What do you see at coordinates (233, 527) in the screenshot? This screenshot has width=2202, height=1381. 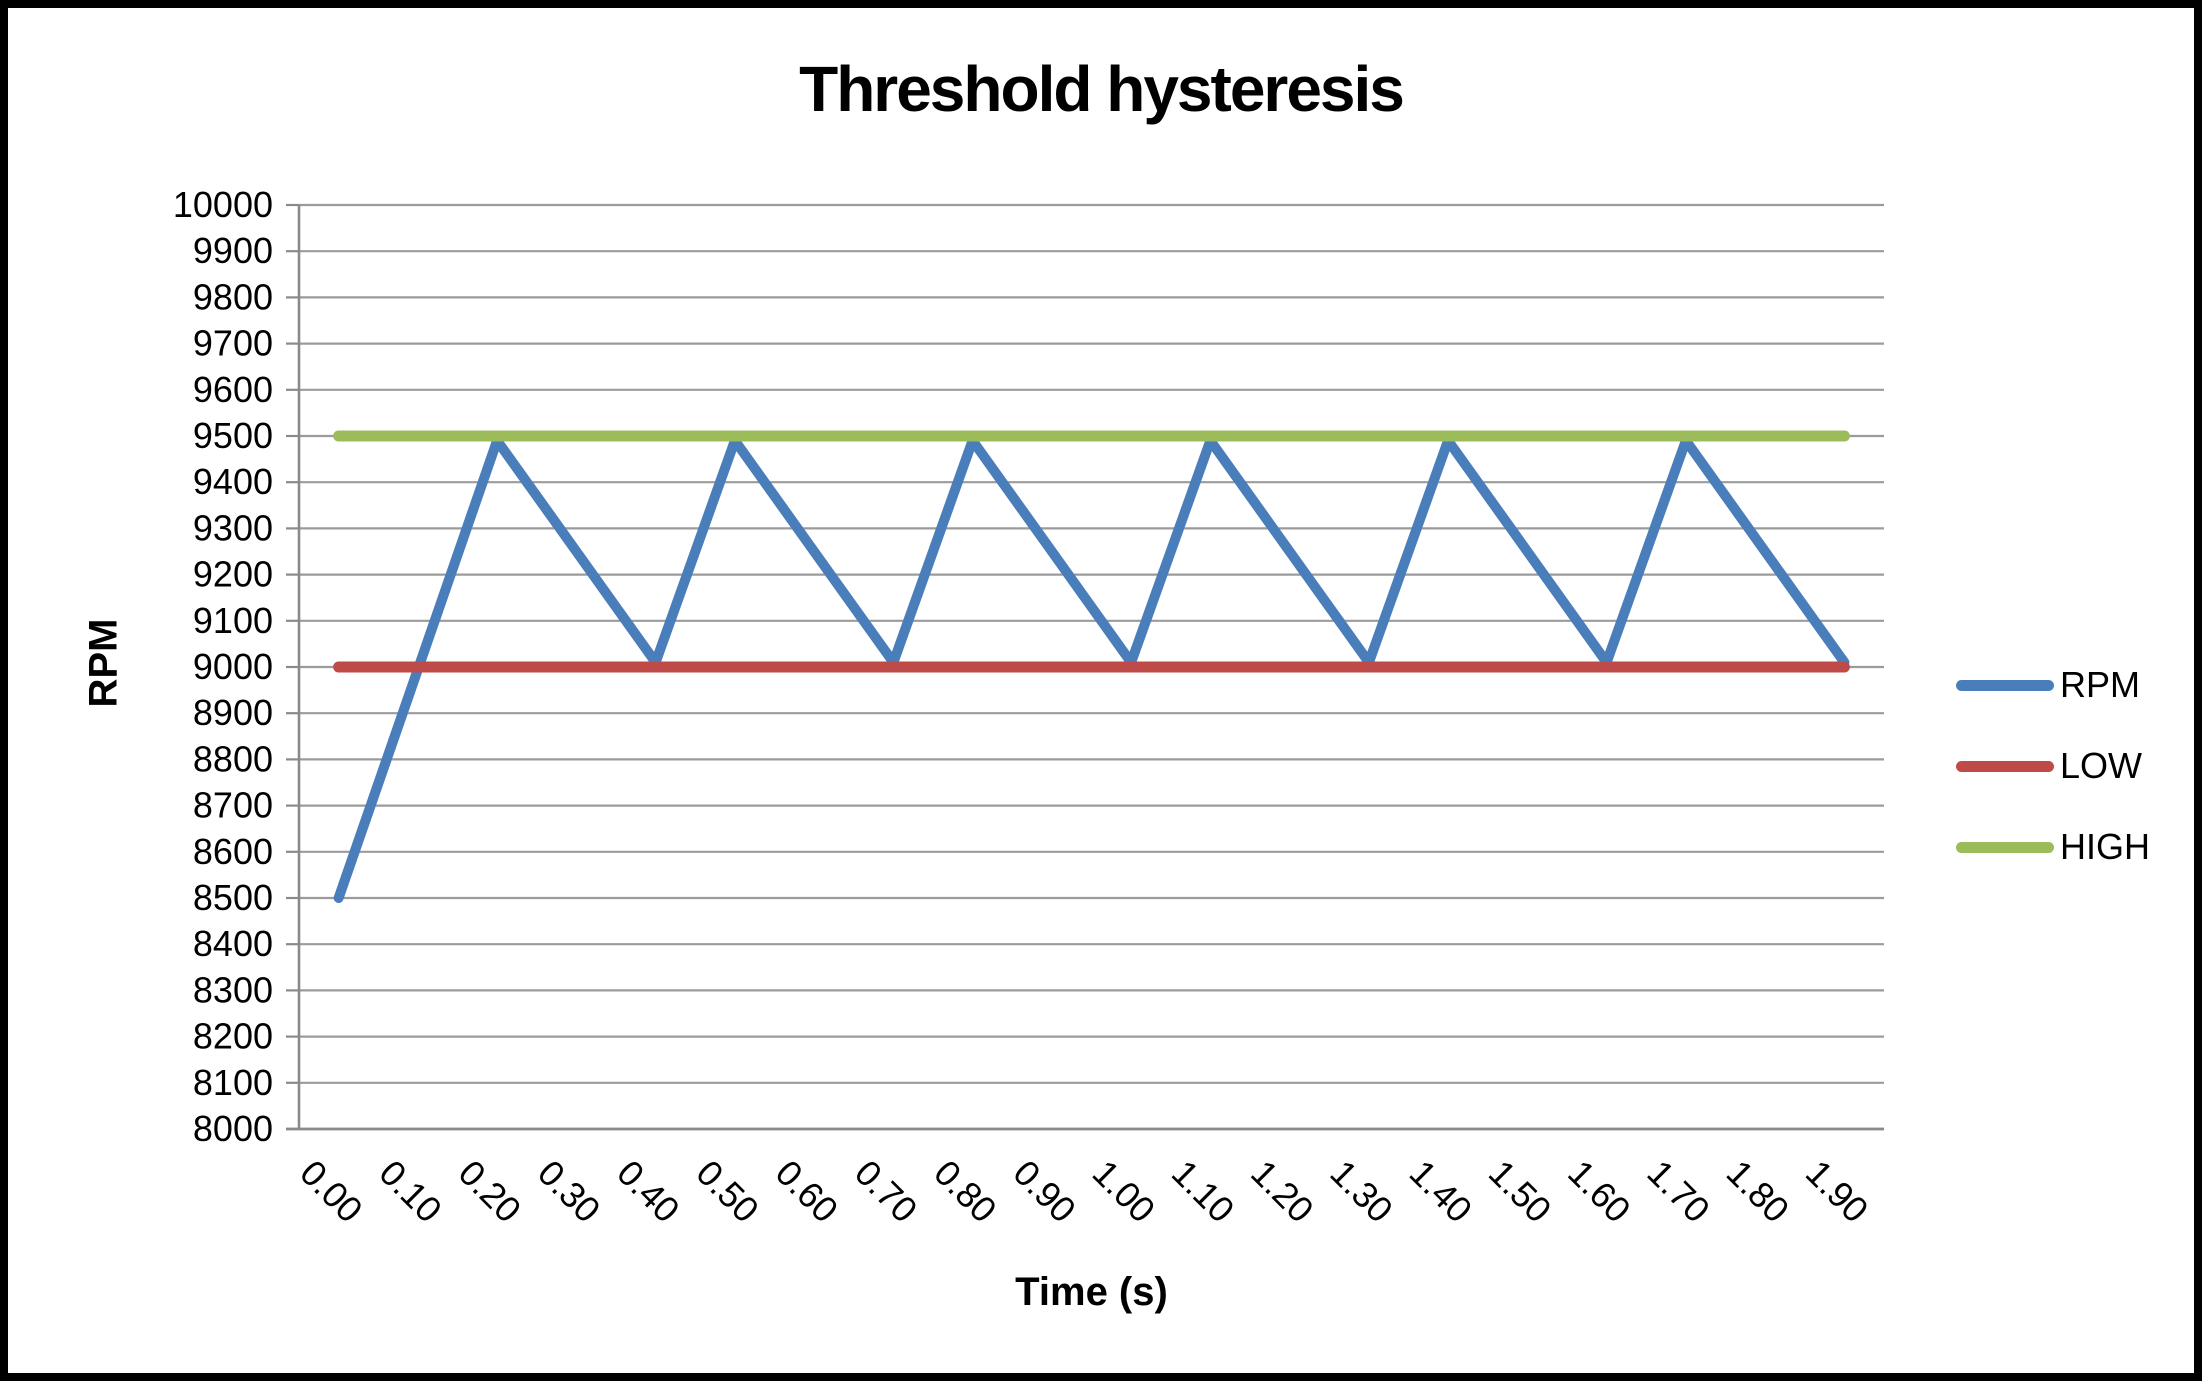 I see `y-tick-label: 9300` at bounding box center [233, 527].